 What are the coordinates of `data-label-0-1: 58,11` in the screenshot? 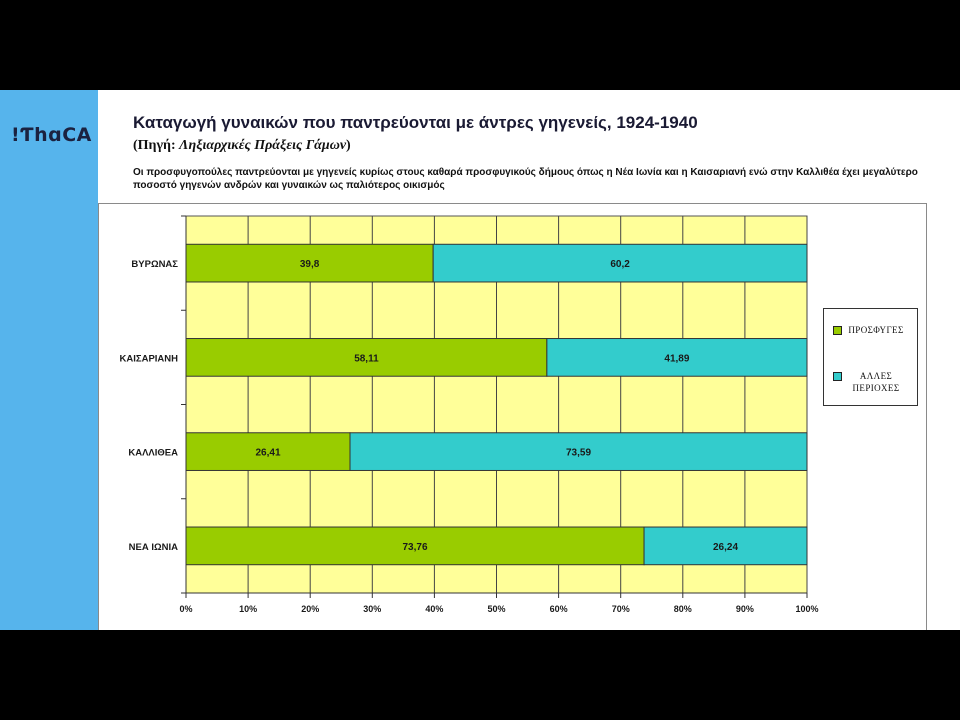 It's located at (366, 358).